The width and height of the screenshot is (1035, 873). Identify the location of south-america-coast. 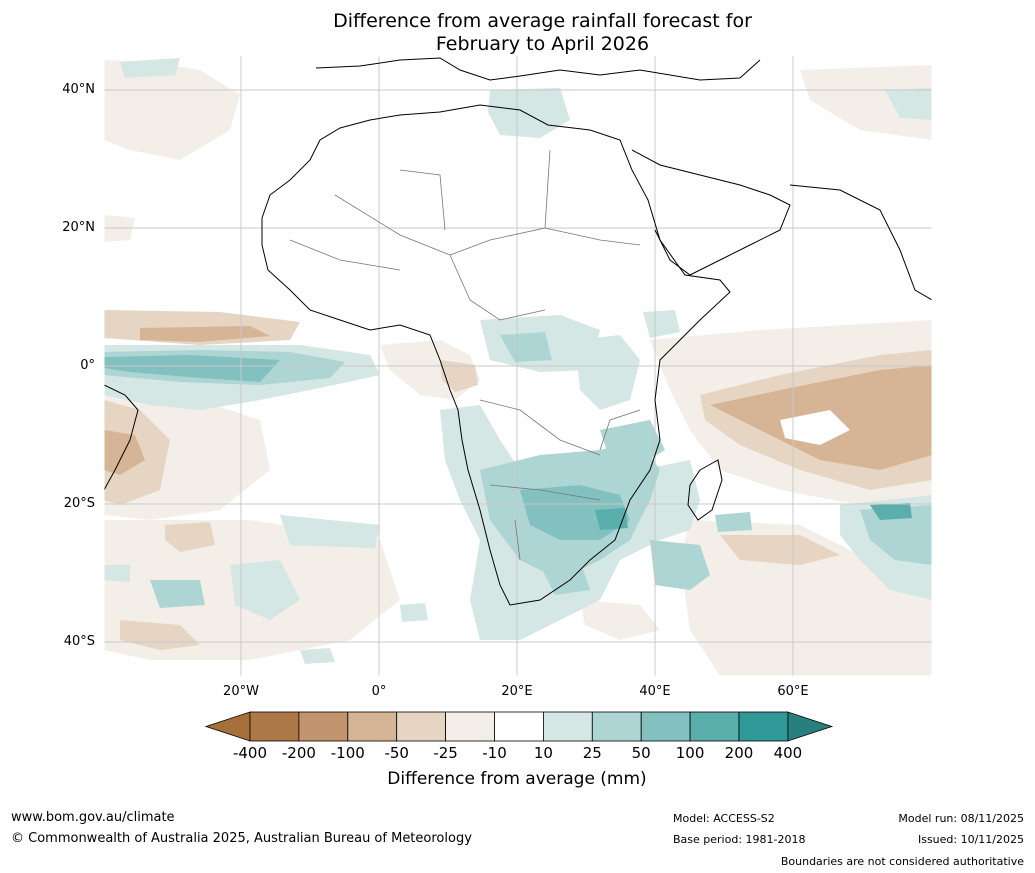
(121, 437).